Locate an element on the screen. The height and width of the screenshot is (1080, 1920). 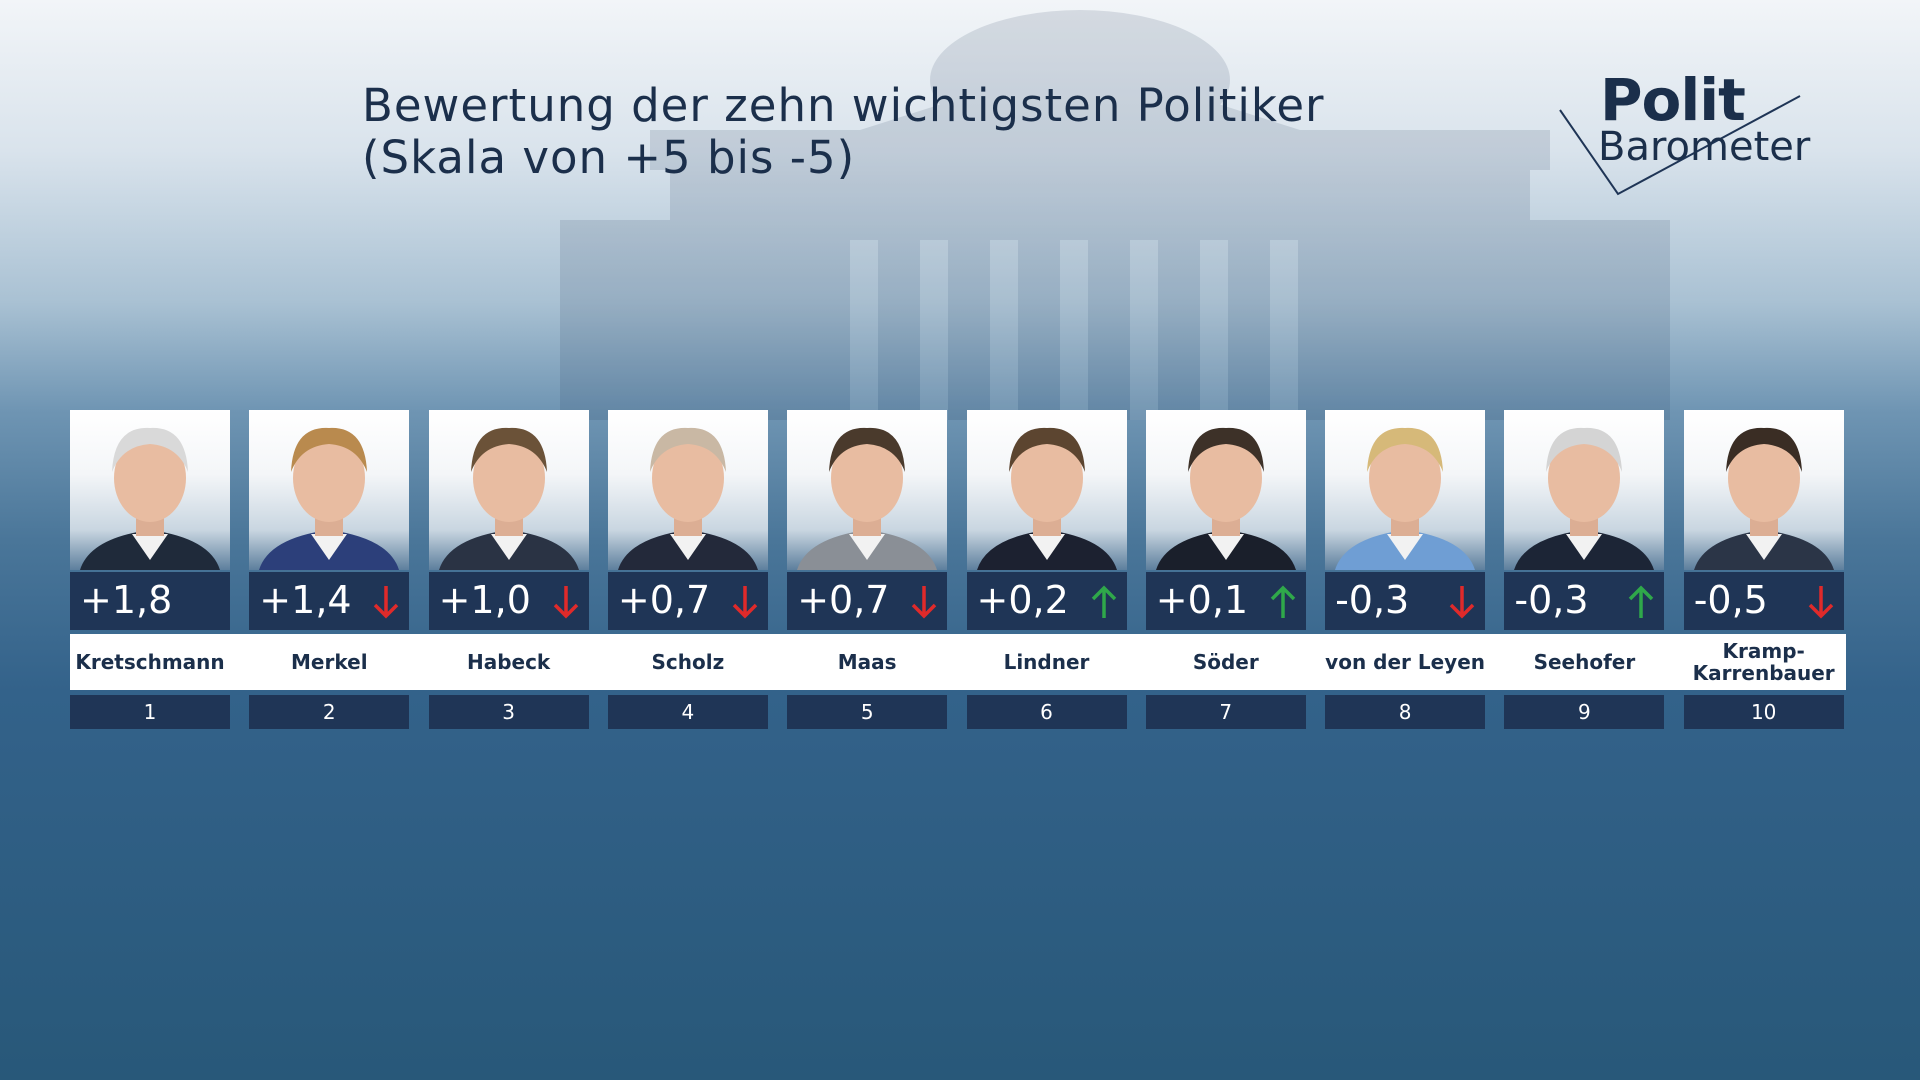
score-value: +0,2 is located at coordinates (1022, 600).